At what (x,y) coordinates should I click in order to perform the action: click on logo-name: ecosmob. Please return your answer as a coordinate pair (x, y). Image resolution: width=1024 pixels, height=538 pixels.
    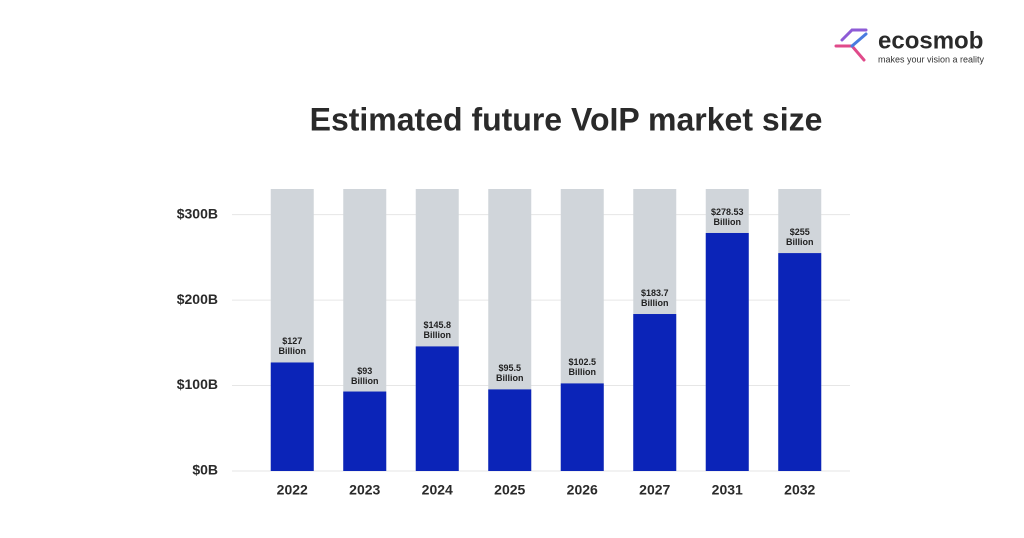
    Looking at the image, I should click on (930, 40).